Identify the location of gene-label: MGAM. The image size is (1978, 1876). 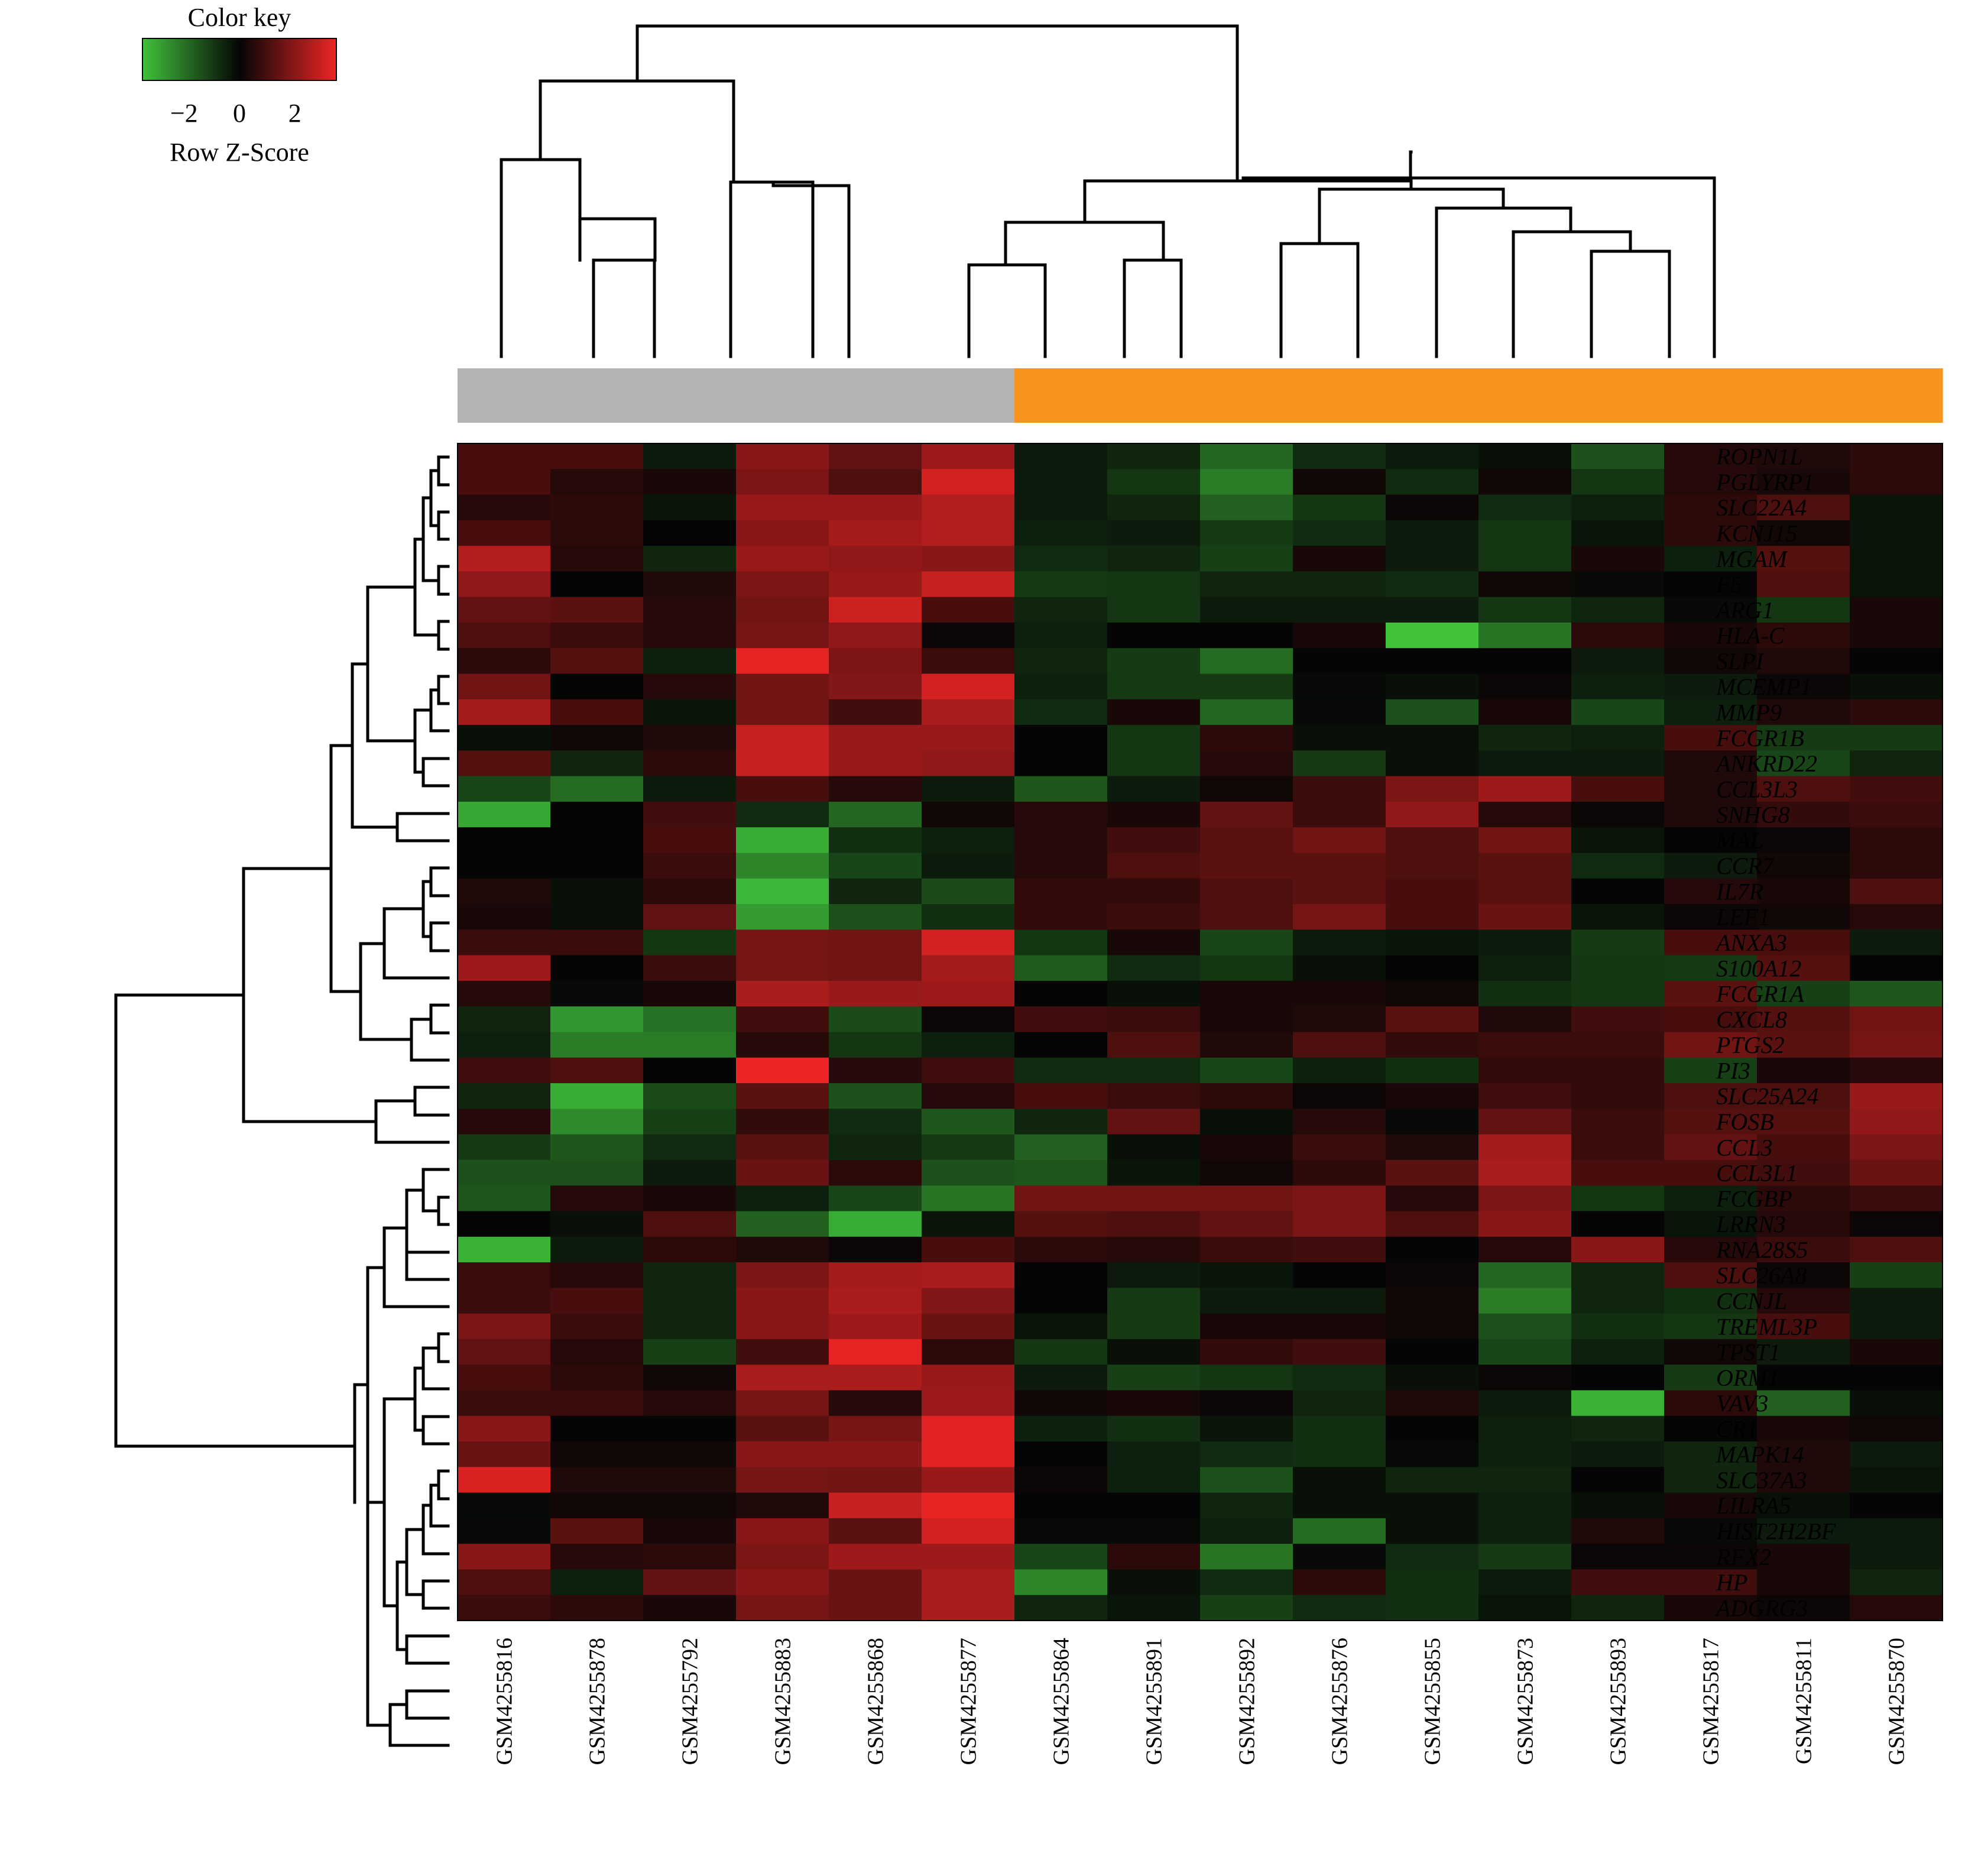
(1752, 559).